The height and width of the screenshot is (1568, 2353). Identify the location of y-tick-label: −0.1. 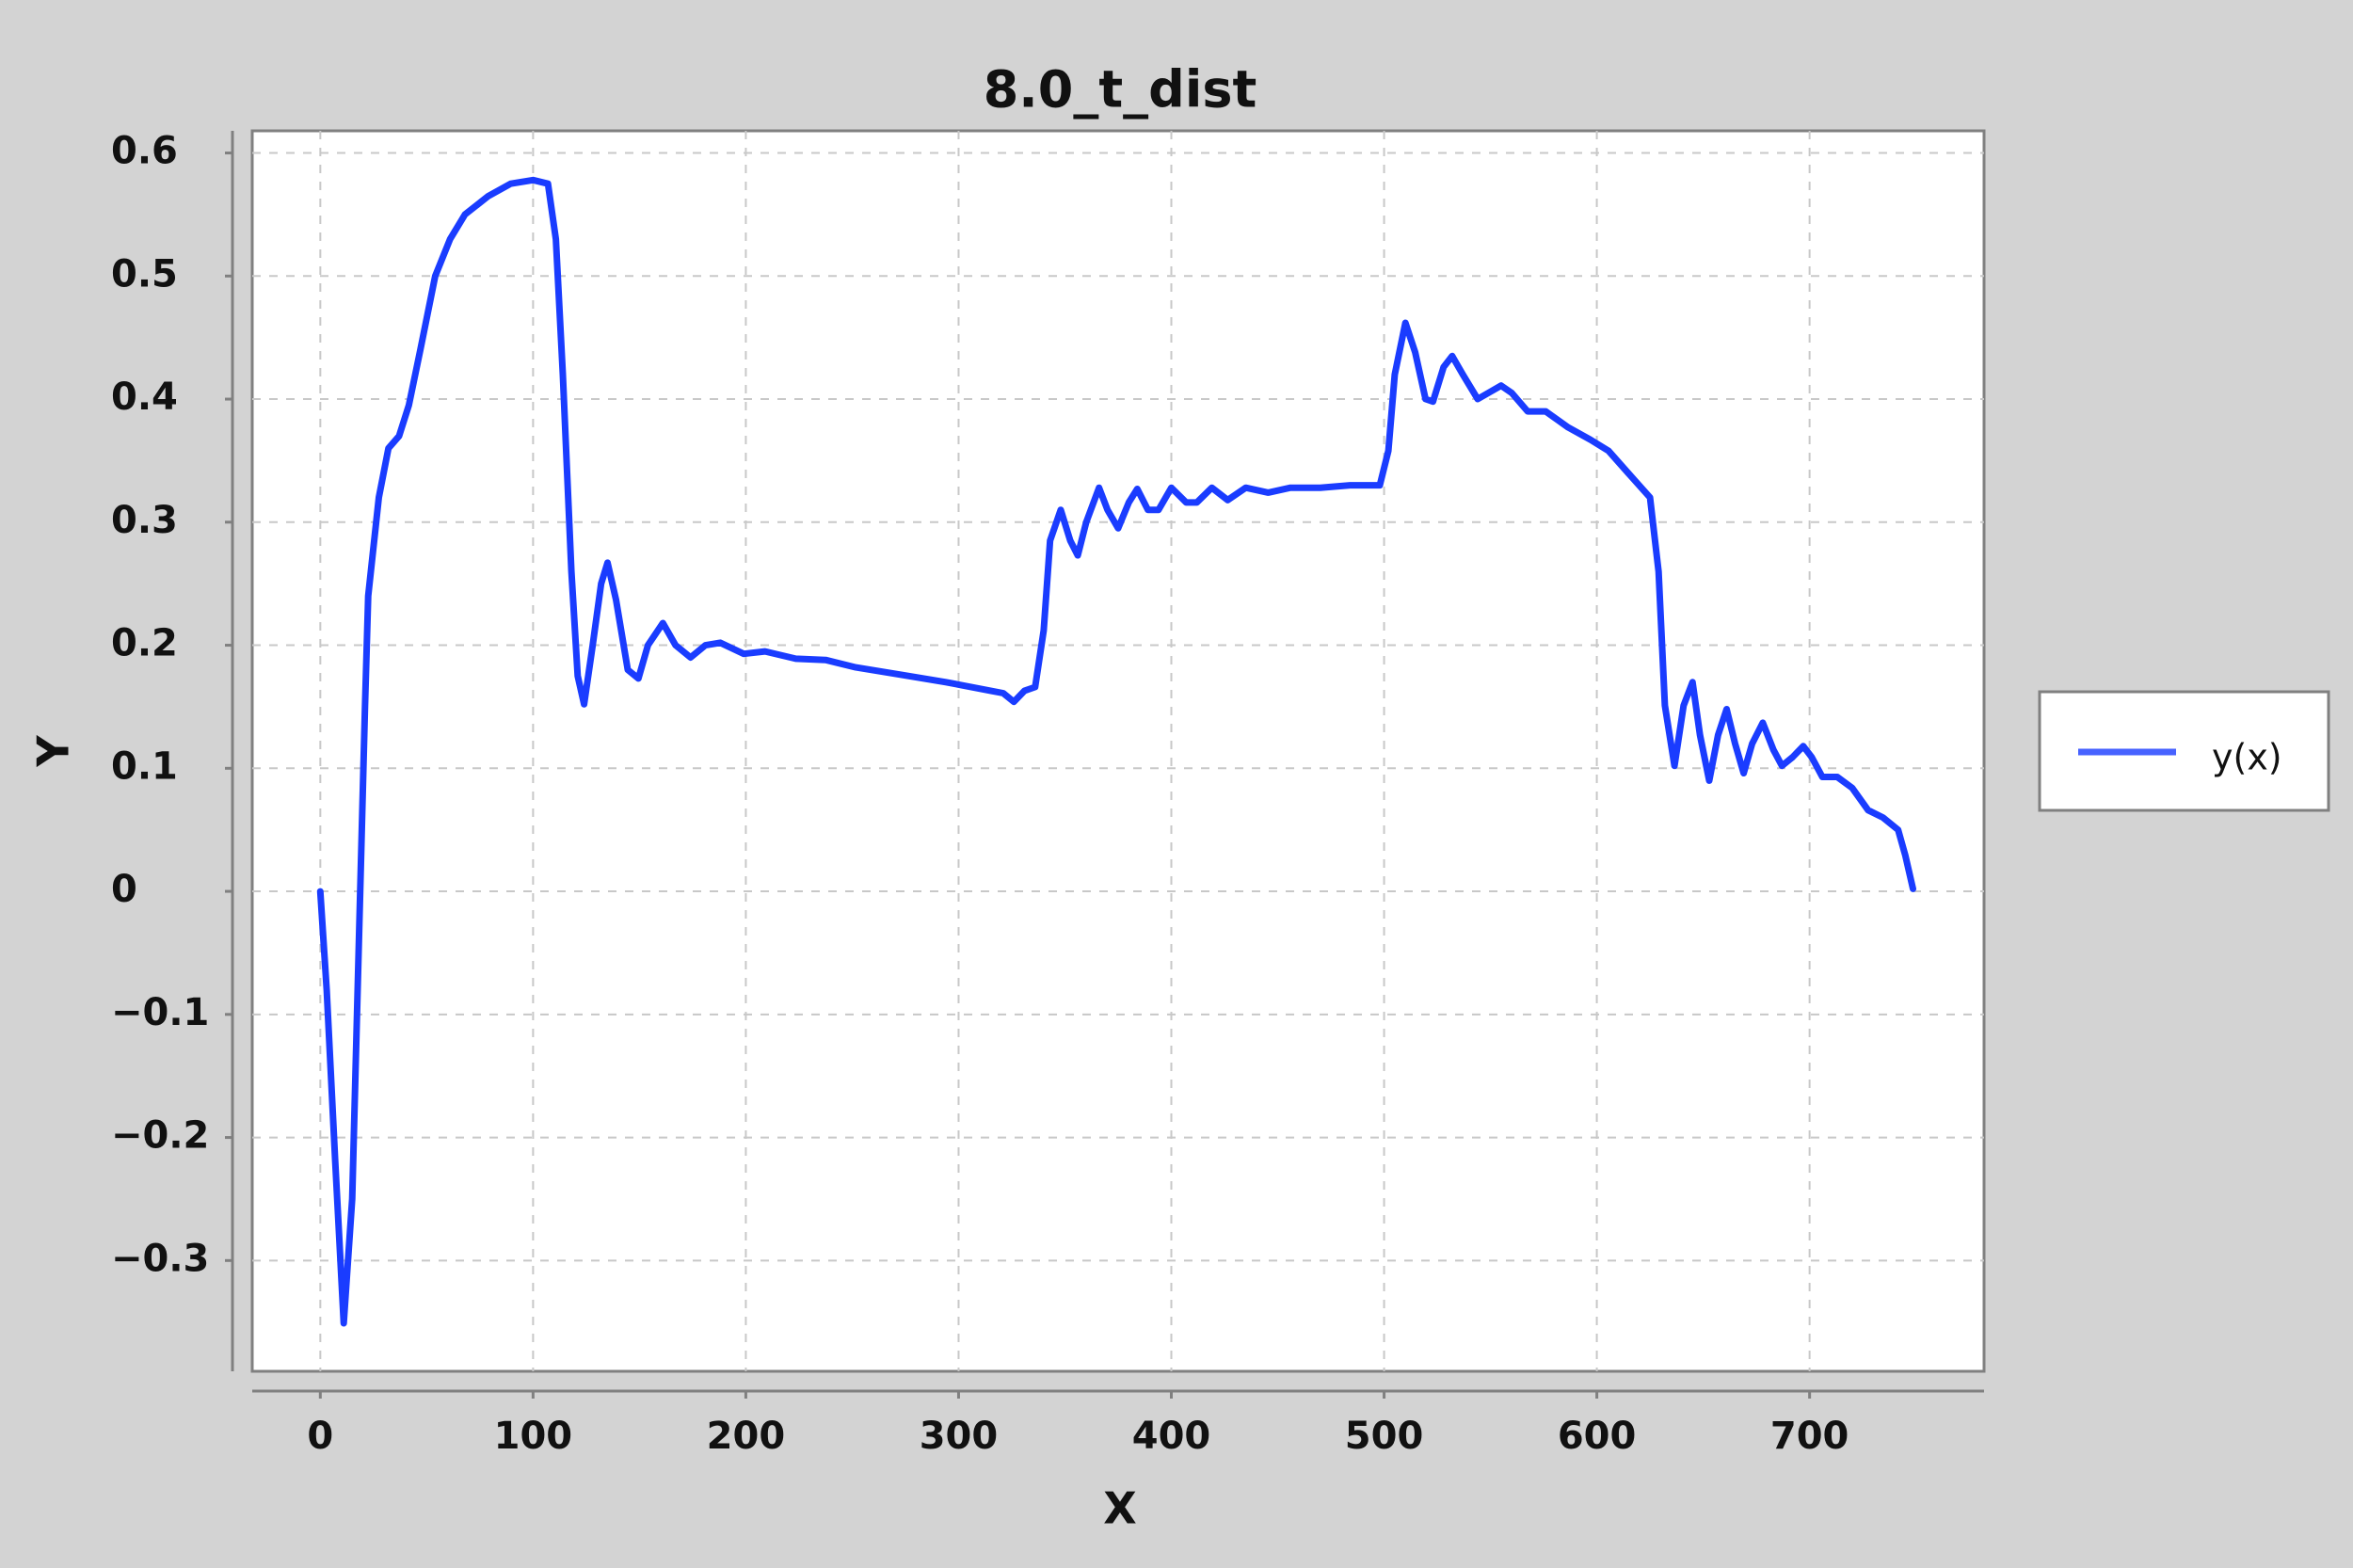
(160, 1012).